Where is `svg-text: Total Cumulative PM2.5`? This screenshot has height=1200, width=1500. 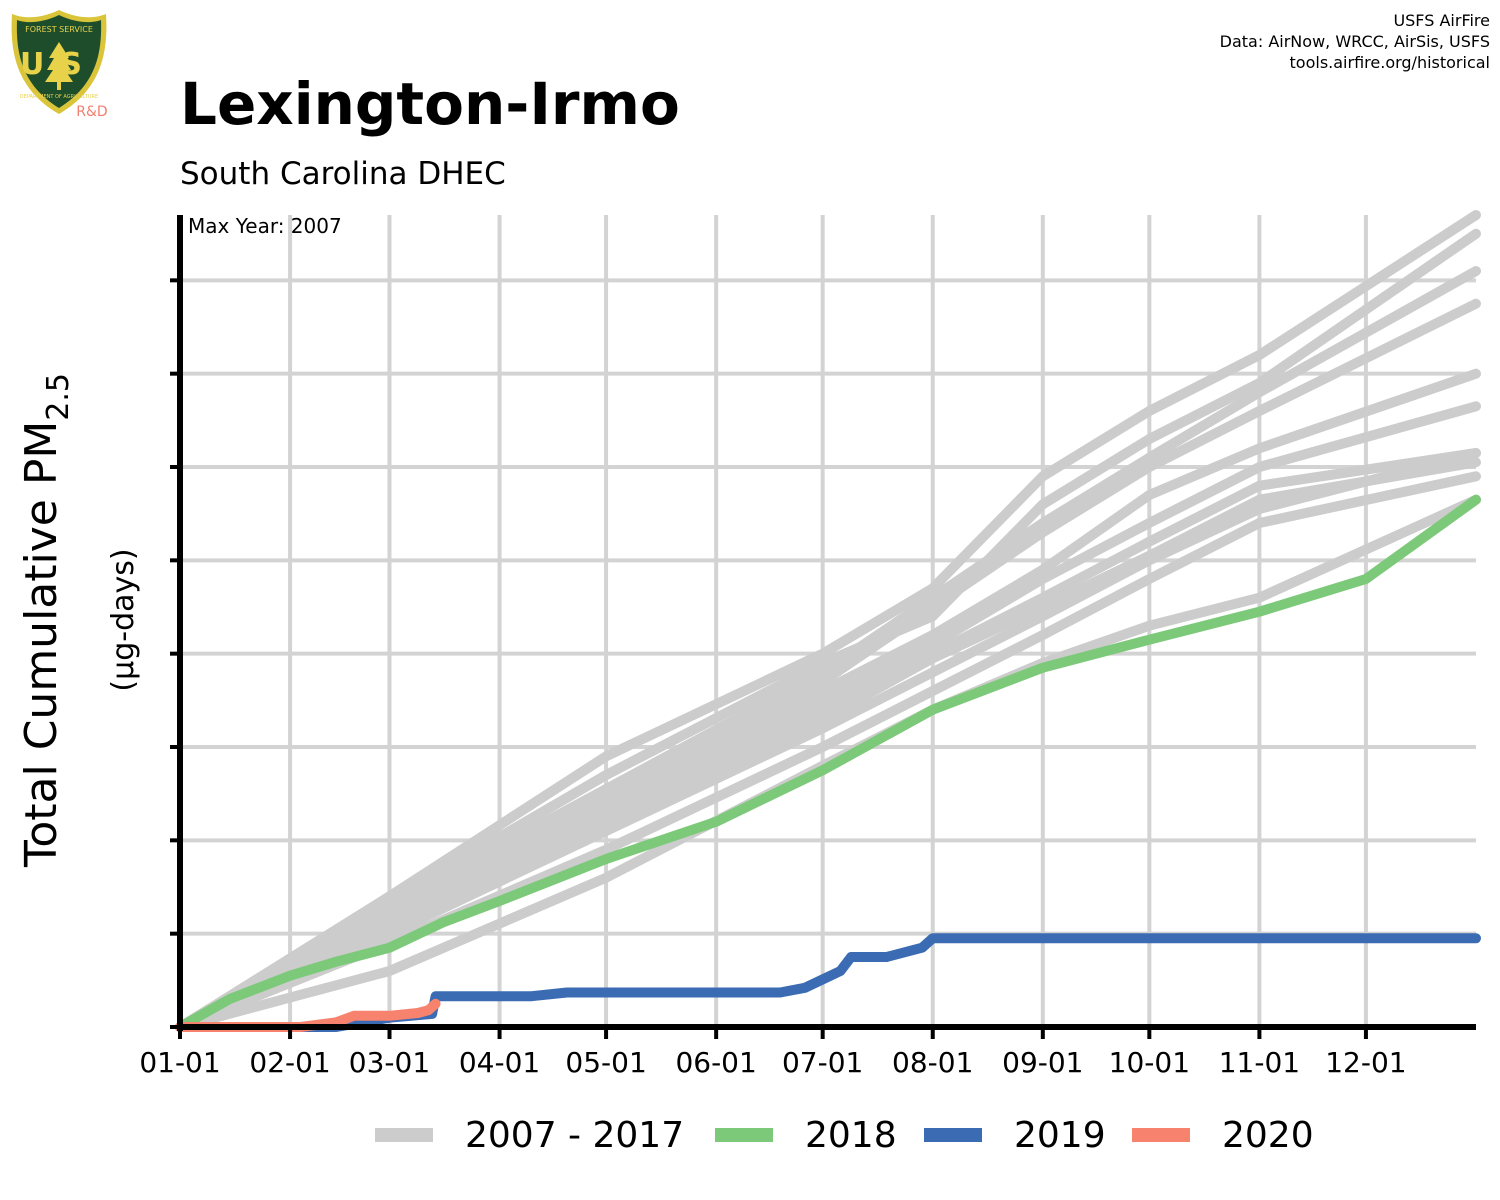
svg-text: Total Cumulative PM2.5 is located at coordinates (46, 620).